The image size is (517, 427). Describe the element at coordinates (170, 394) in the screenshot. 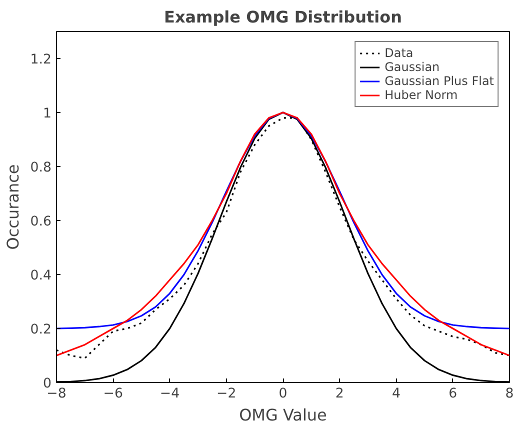

I see `x-tick-label: −4` at that location.